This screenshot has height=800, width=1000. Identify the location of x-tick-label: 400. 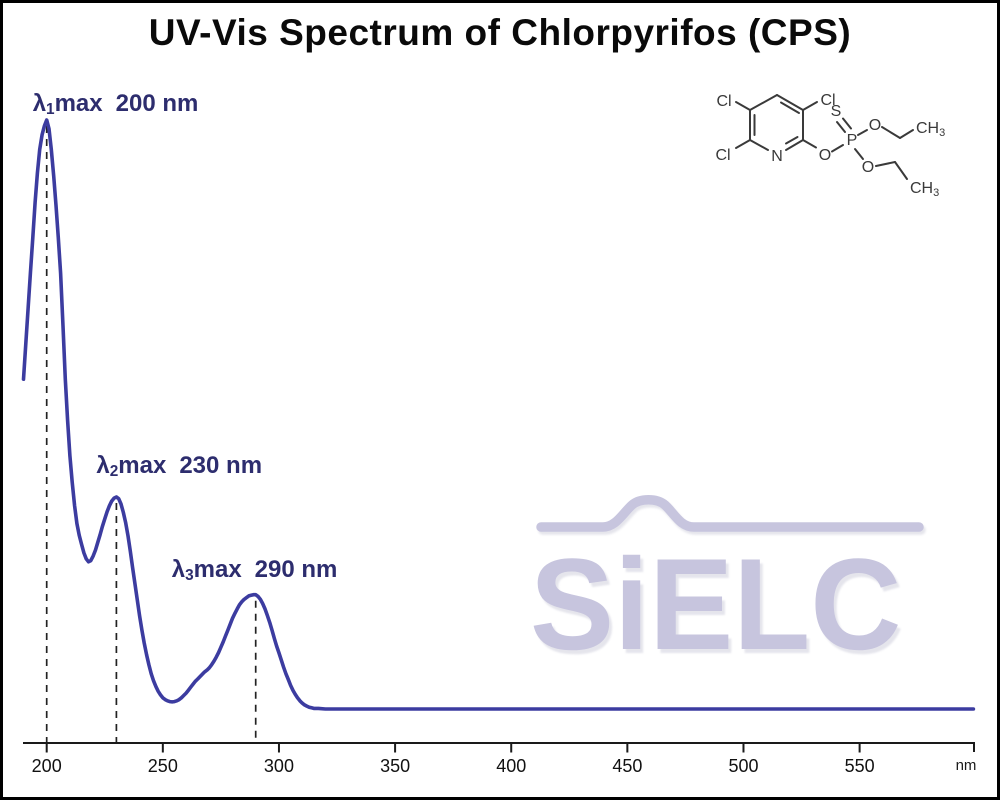
(511, 766).